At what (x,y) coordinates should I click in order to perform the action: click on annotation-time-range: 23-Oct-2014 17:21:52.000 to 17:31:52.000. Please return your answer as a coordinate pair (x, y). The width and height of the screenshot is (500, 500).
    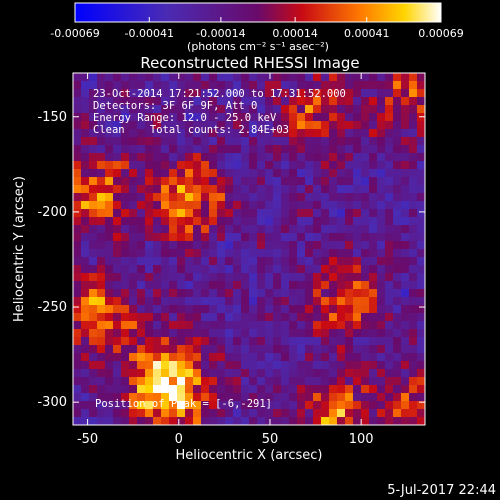
    Looking at the image, I should click on (219, 94).